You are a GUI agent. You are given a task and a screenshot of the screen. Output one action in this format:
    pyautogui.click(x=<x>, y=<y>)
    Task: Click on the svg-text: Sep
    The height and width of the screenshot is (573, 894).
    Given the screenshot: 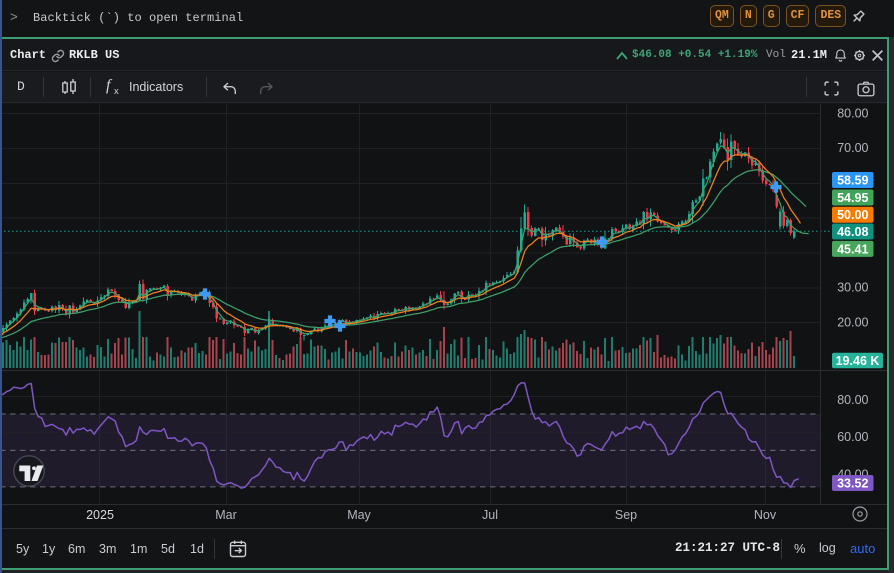 What is the action you would take?
    pyautogui.click(x=626, y=515)
    